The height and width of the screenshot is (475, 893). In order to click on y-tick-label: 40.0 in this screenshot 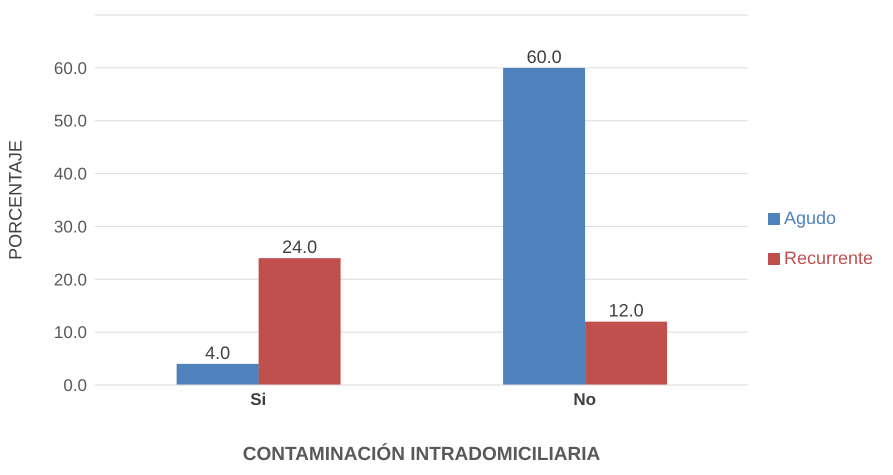, I will do `click(70, 174)`.